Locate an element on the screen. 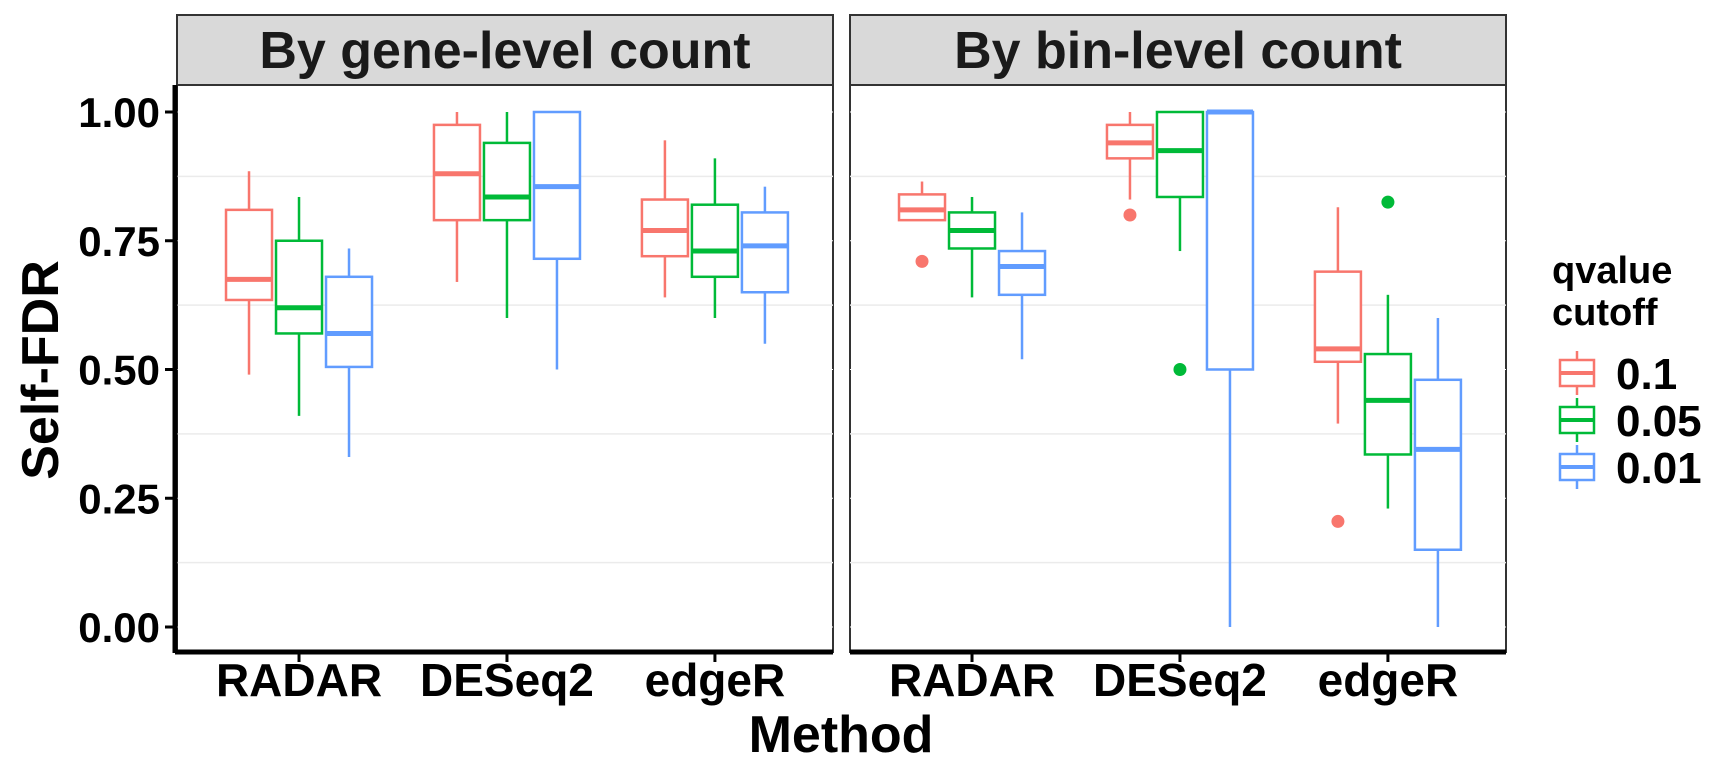  legend-key-0.1: 0.1 is located at coordinates (1617, 374).